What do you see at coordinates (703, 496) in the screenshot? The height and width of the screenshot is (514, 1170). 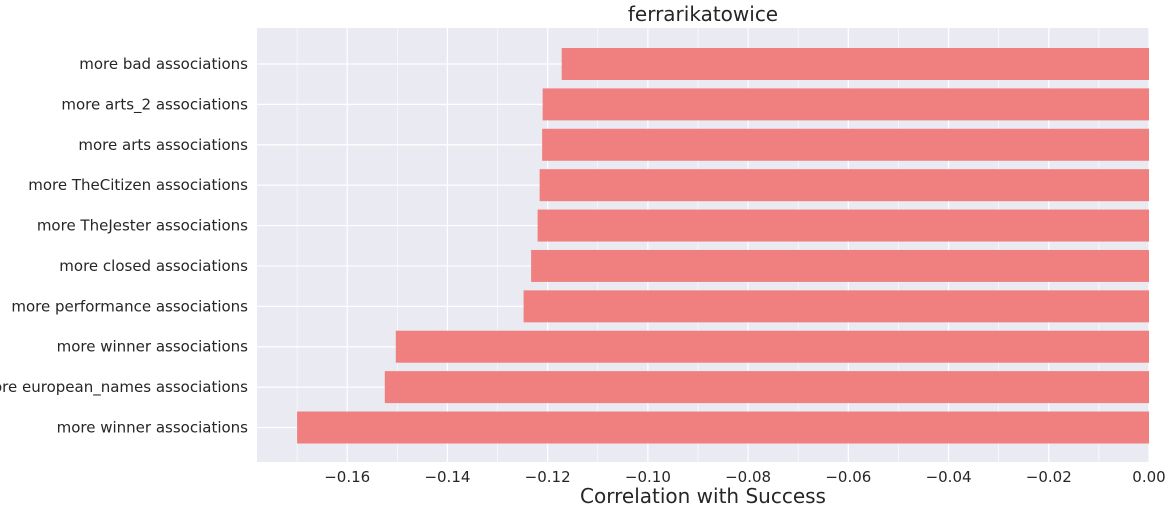 I see `x-axis-label: Correlation with Success` at bounding box center [703, 496].